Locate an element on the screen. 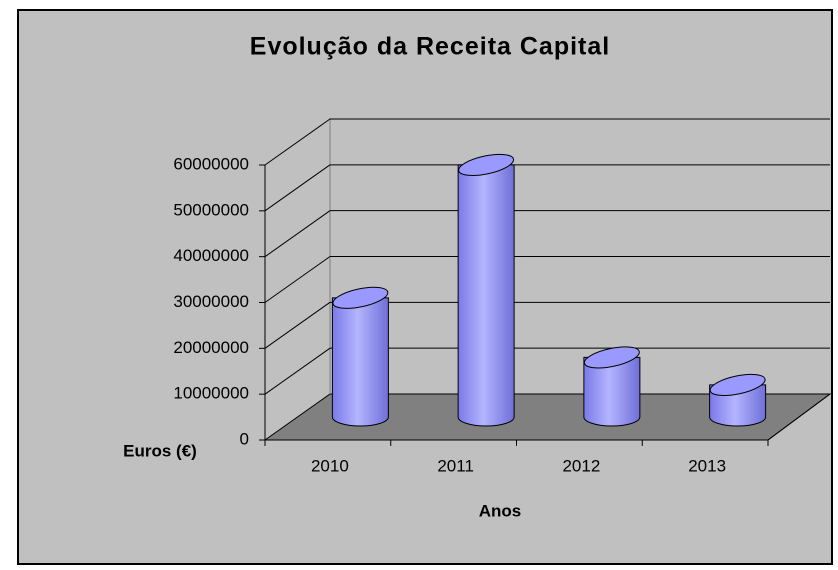 This screenshot has width=838, height=570. chart-title: Evolução da Receita Capital is located at coordinates (430, 47).